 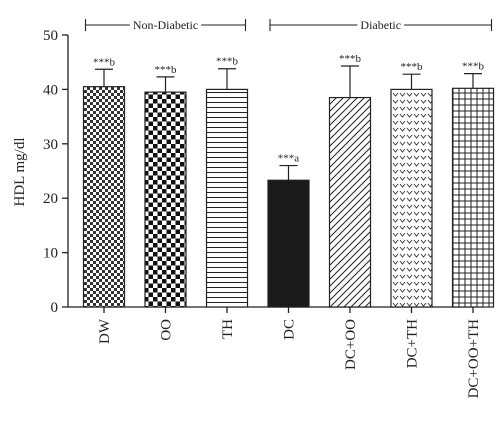 What do you see at coordinates (351, 344) in the screenshot?
I see `x-tick-label: DC+OO` at bounding box center [351, 344].